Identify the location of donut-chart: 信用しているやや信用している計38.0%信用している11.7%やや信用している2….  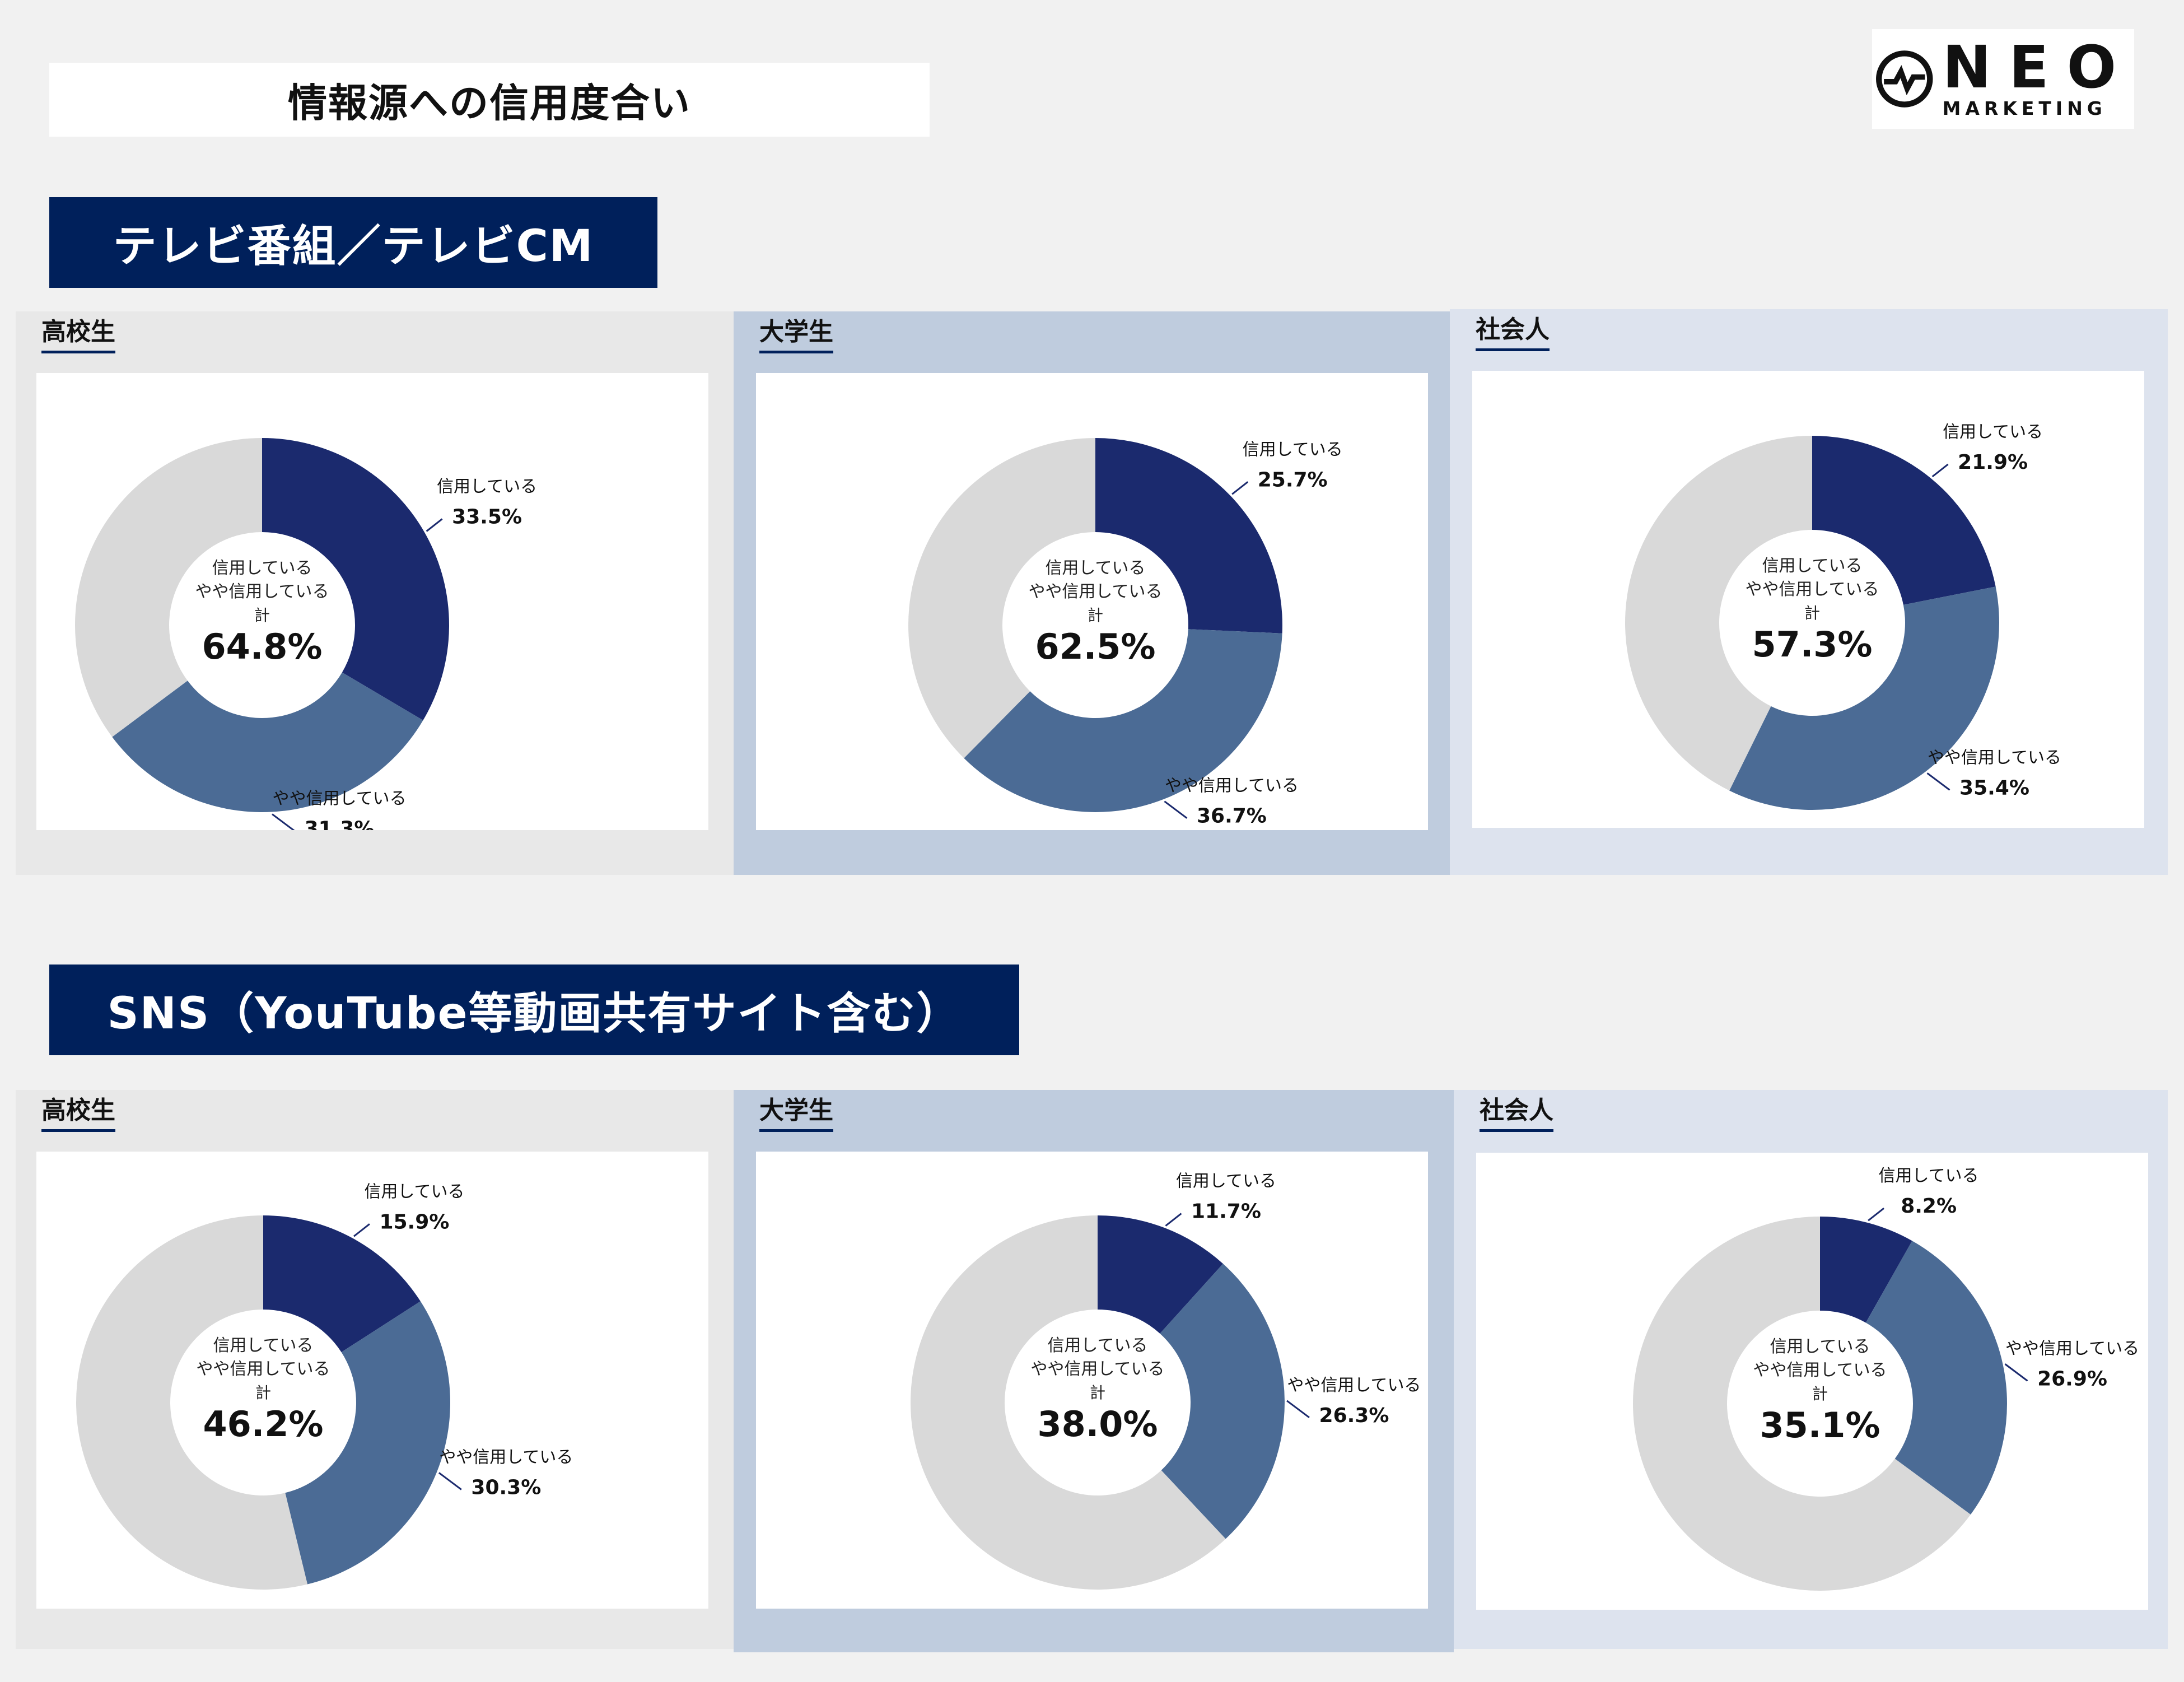
(1166, 1381).